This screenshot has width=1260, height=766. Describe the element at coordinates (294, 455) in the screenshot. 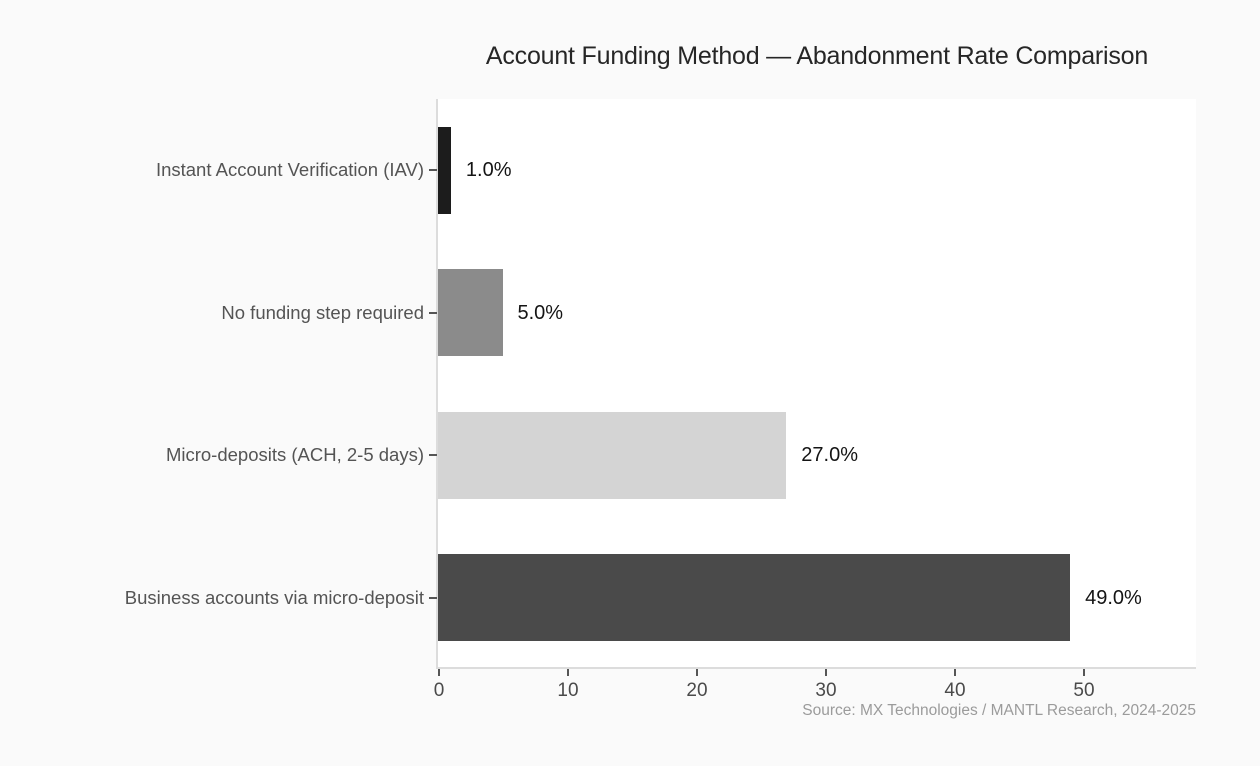

I see `category-label: Micro-deposits (ACH, 2-5 days)` at that location.